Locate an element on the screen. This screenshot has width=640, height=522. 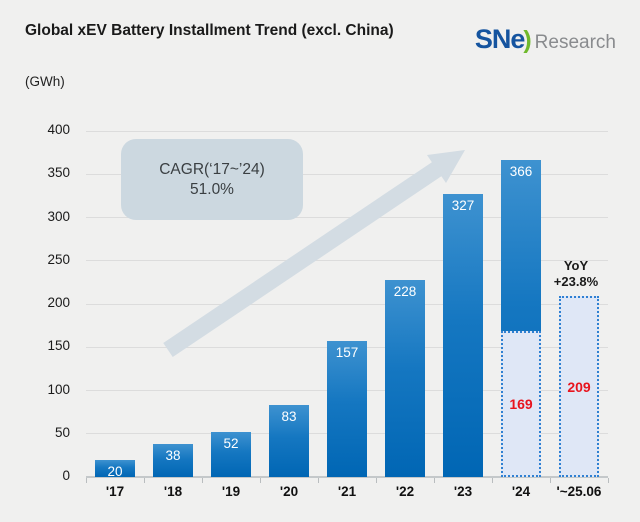
x-tick-label: '21 is located at coordinates (347, 491).